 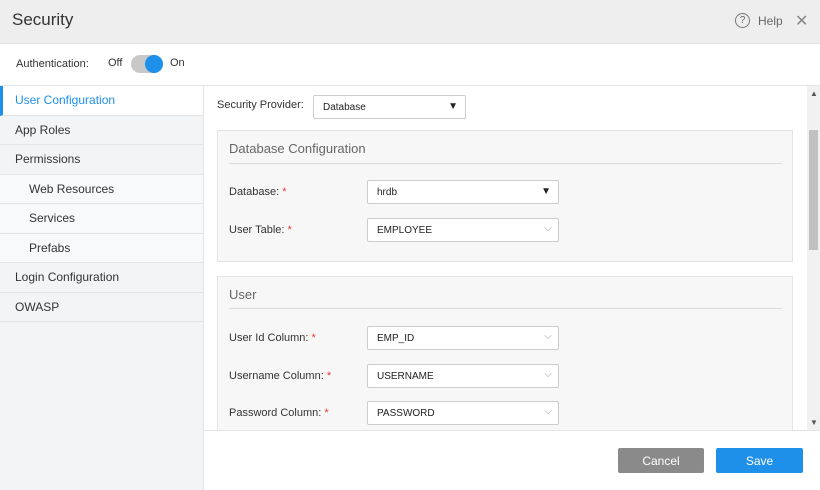 I want to click on sidebar-item-label: Permissions, so click(x=48, y=159).